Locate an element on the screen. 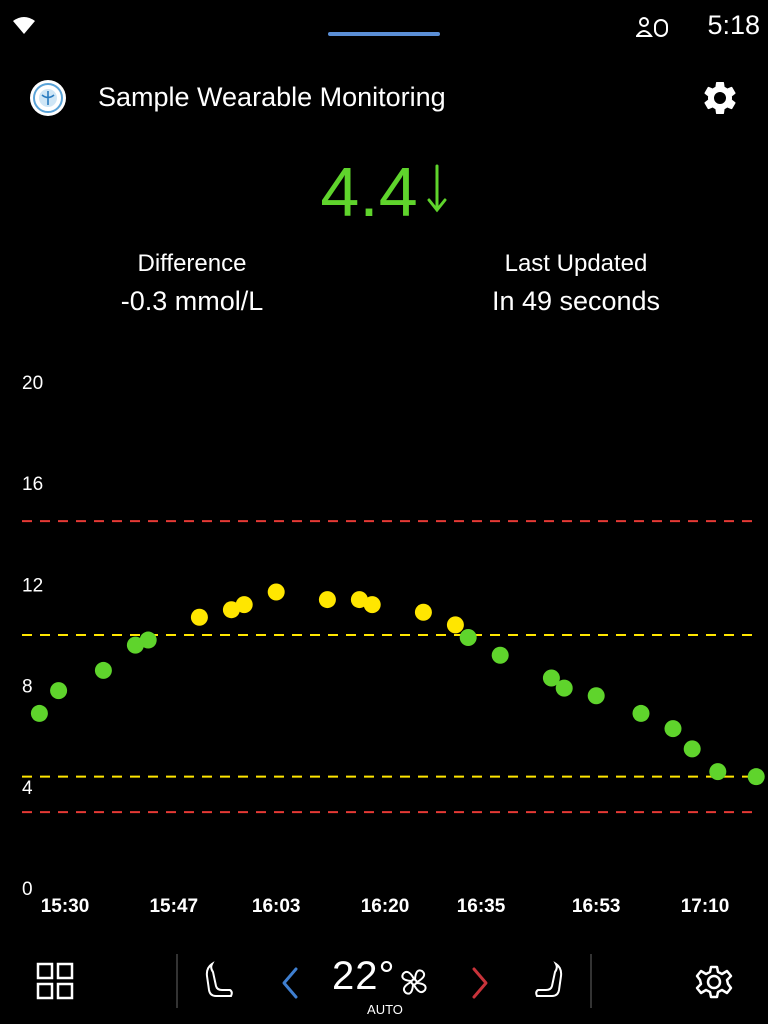 Image resolution: width=768 pixels, height=1024 pixels. x-tick-label: 16:53 is located at coordinates (596, 906).